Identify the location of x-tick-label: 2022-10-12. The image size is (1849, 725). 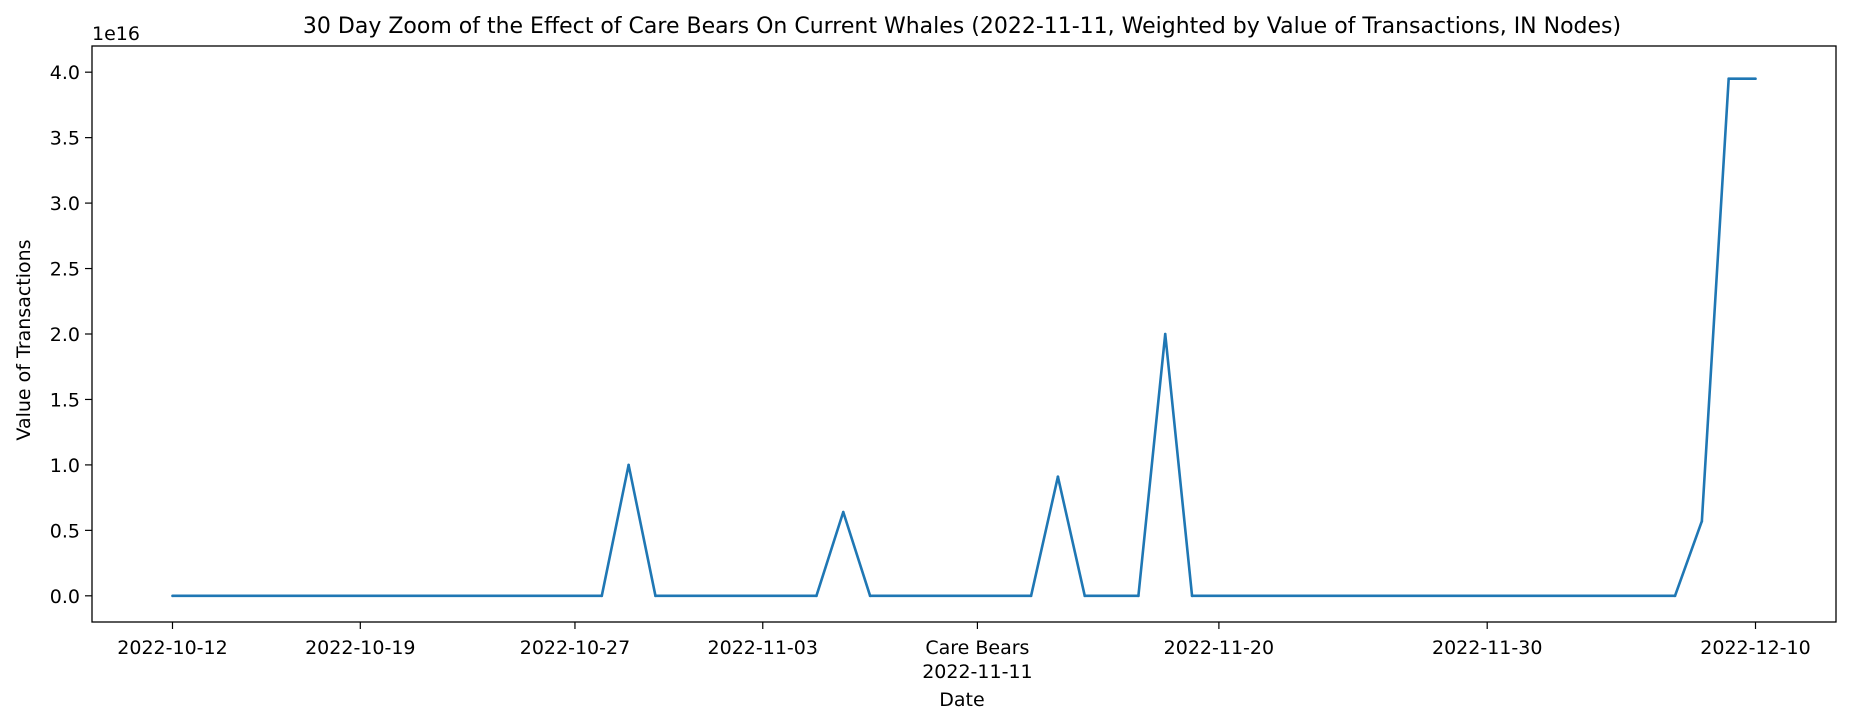
(172, 648).